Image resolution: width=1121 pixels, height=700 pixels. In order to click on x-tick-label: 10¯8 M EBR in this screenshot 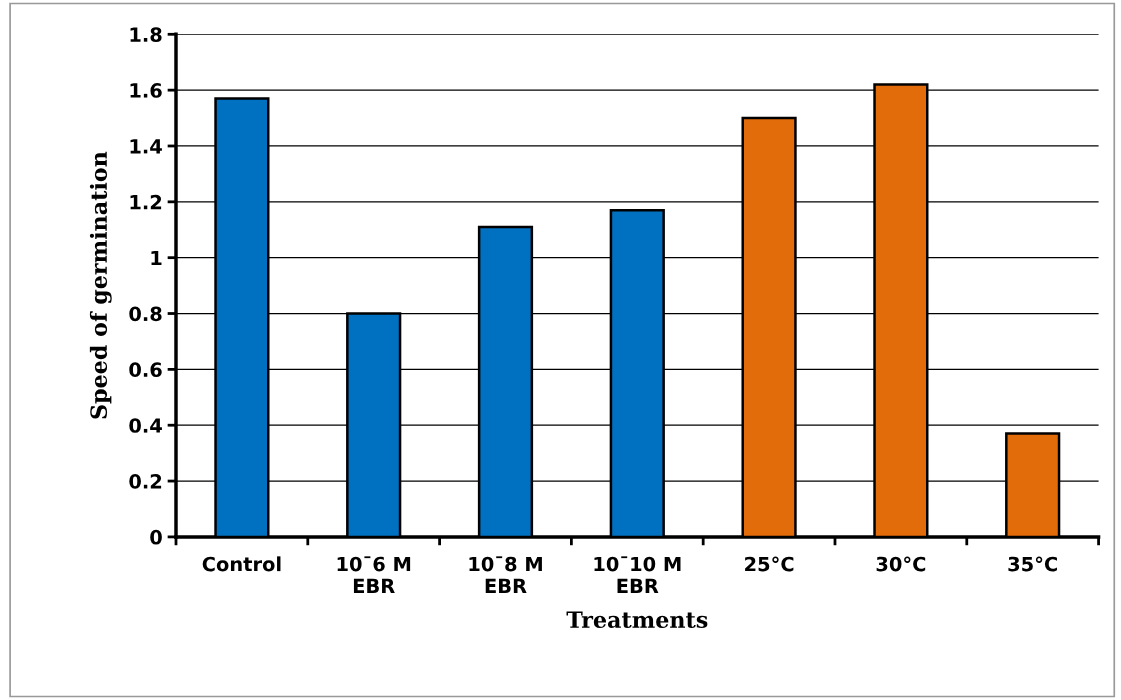, I will do `click(505, 574)`.